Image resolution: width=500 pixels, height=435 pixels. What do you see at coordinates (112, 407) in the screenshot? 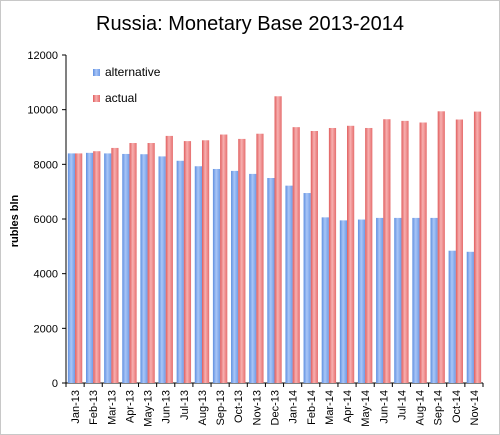
I see `x-tick-label: Mar-13` at bounding box center [112, 407].